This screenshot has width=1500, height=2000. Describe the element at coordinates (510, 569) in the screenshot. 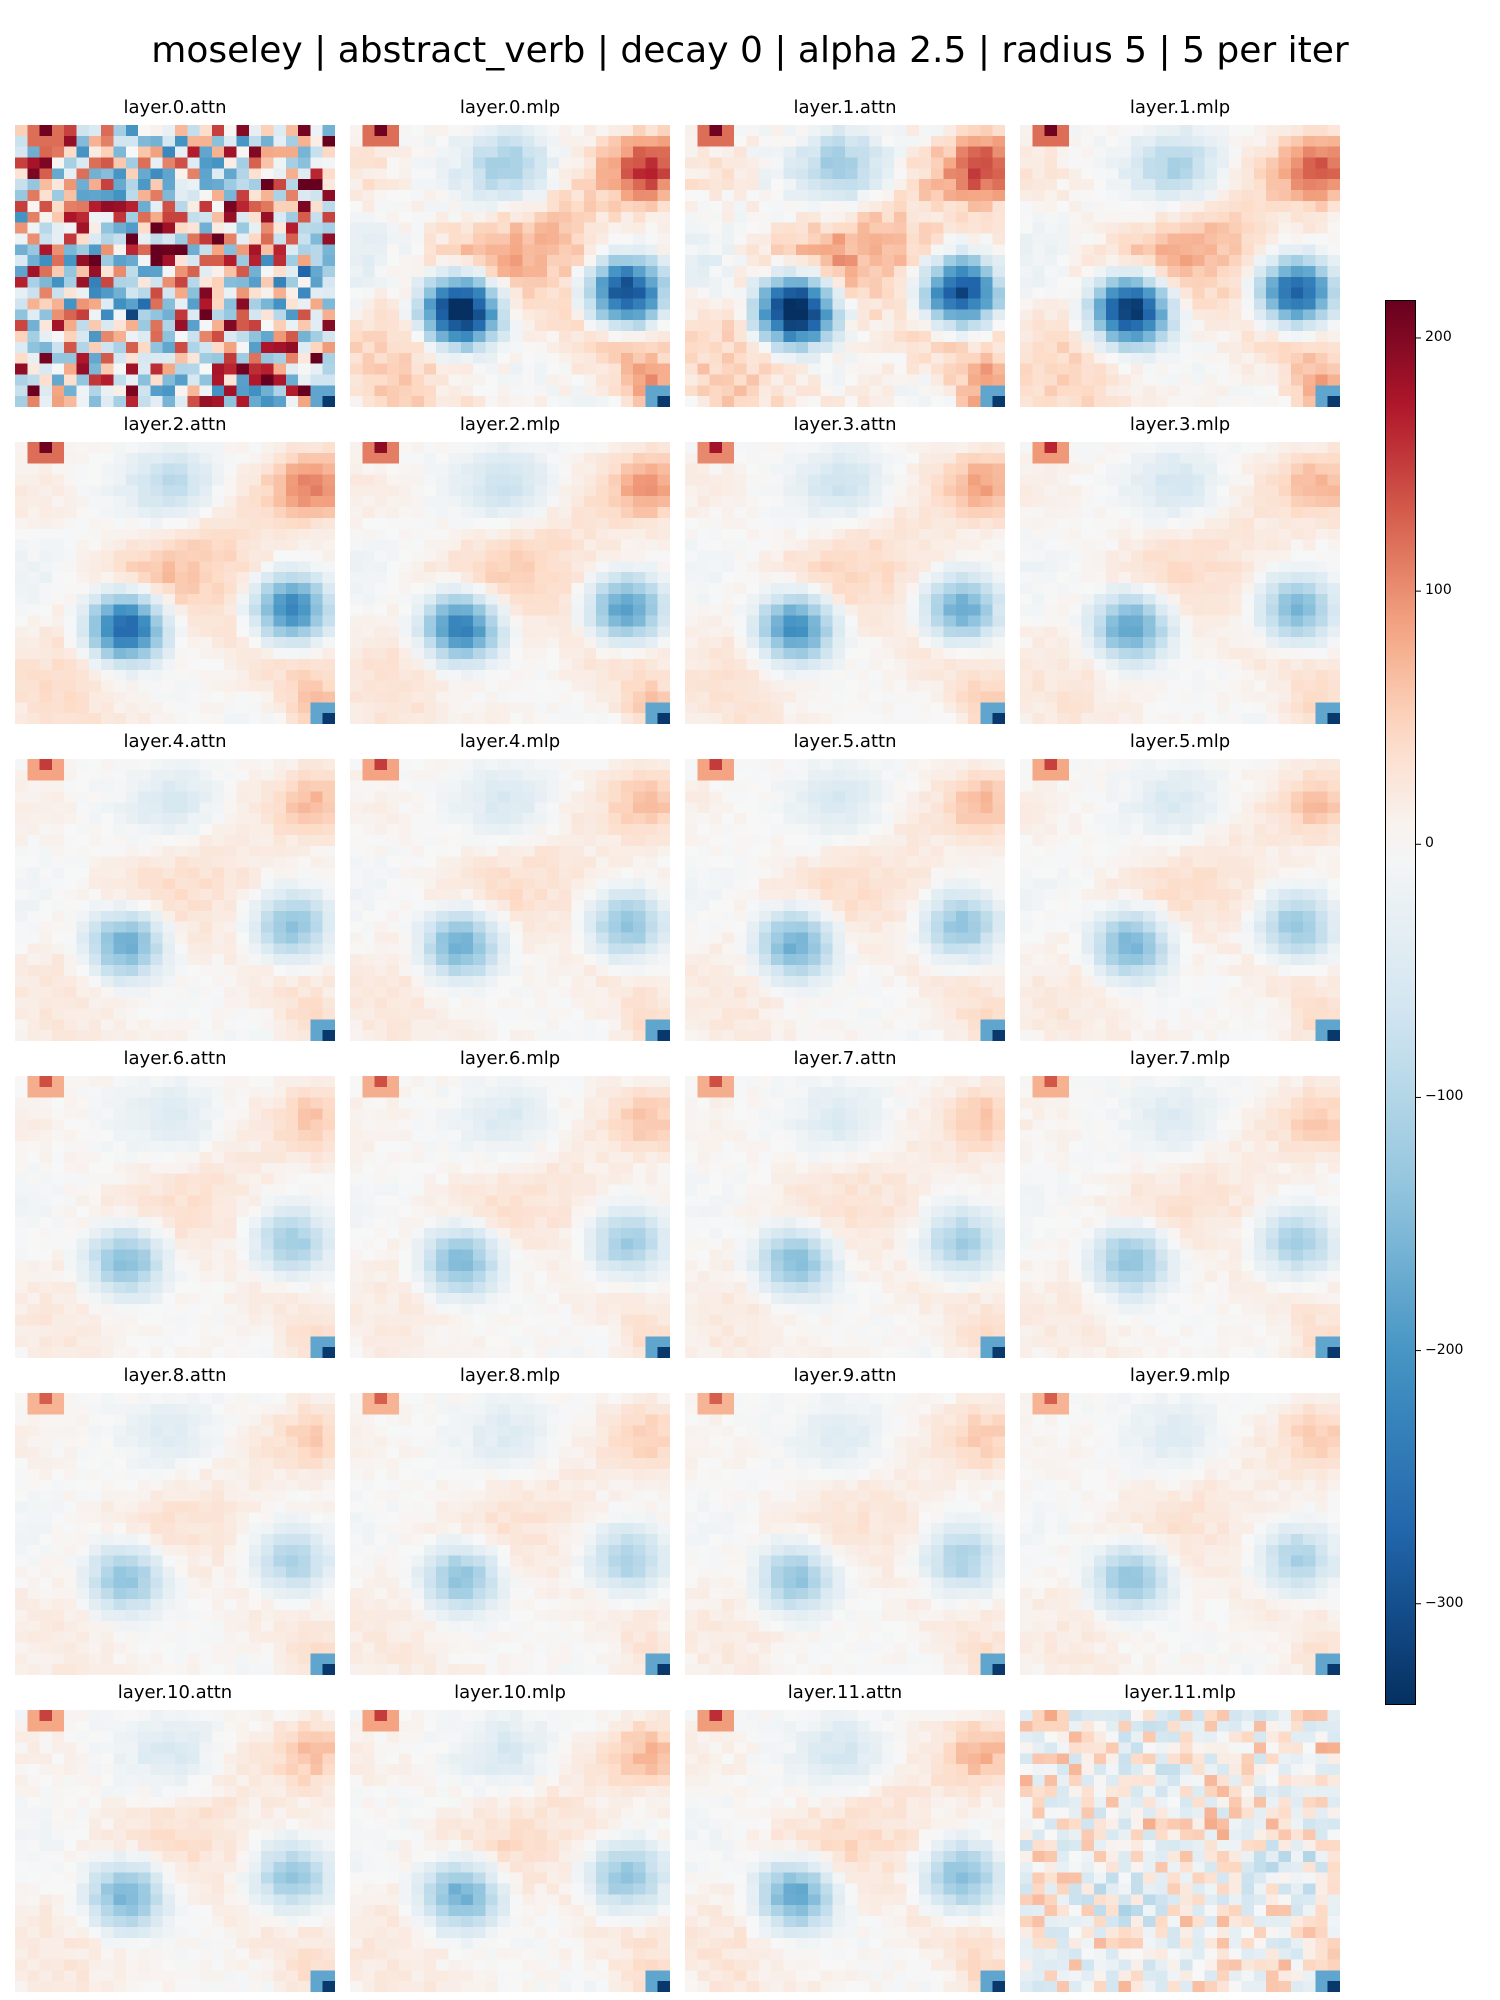

I see `heatmap-panel: layer.2.mlp` at that location.